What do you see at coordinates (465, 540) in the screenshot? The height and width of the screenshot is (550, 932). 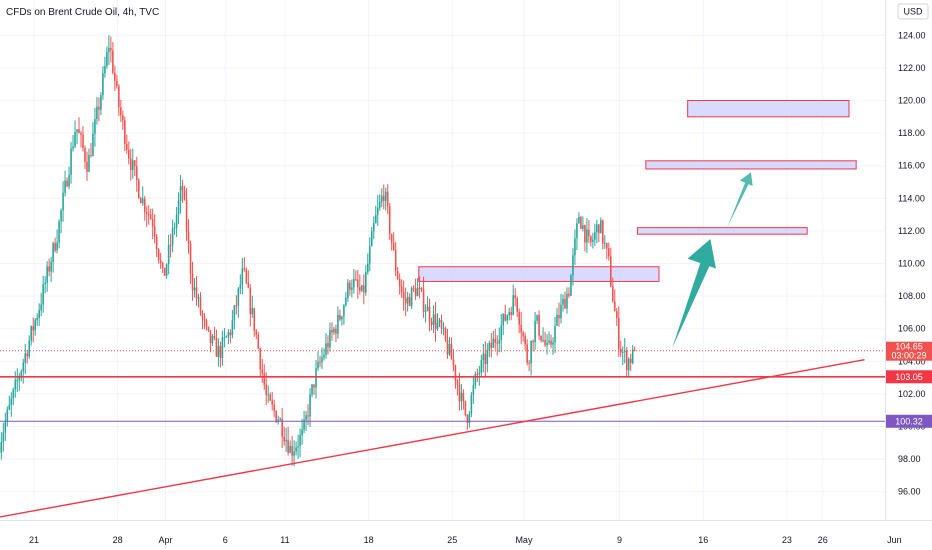 I see `time-axis: 21 28 Apr 6 11 18 25 May 9 16 23 26 Jun` at bounding box center [465, 540].